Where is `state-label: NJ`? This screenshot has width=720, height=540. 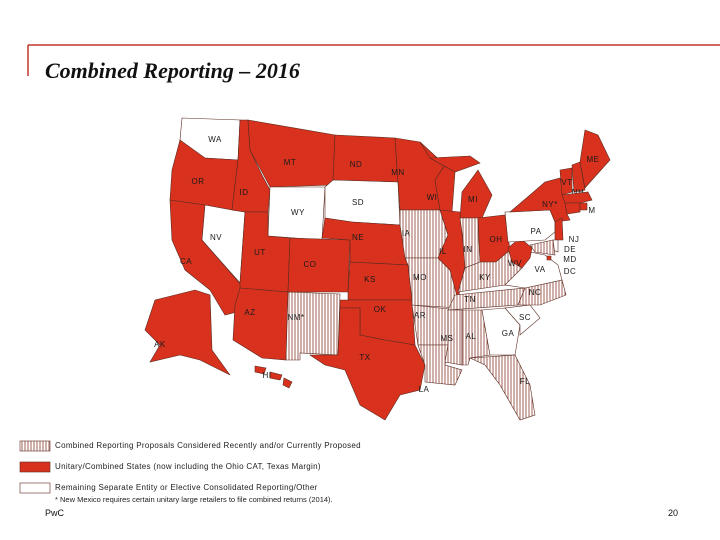
state-label: NJ is located at coordinates (574, 239).